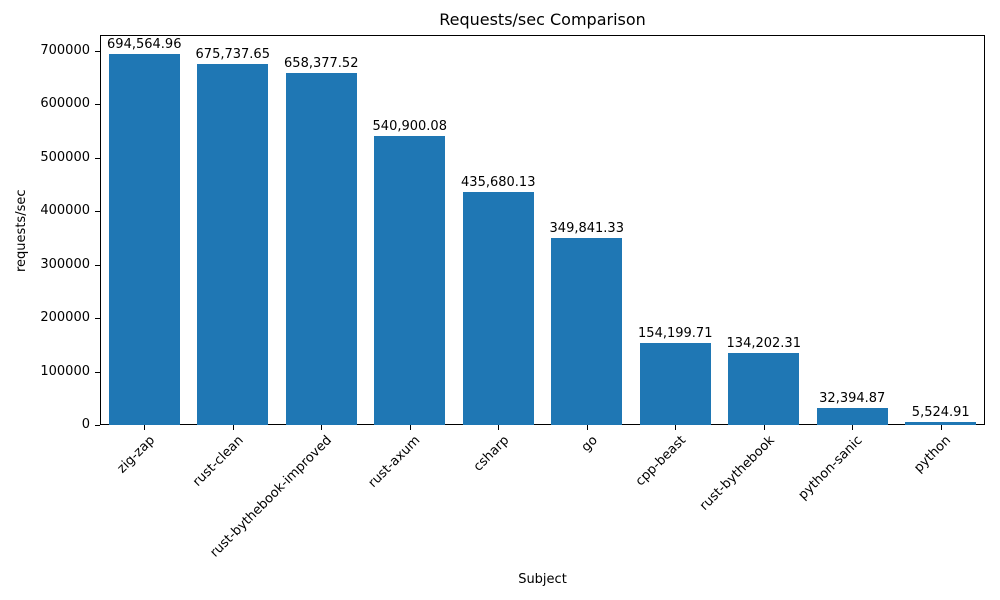  What do you see at coordinates (542, 579) in the screenshot?
I see `x-axis-label: Subject` at bounding box center [542, 579].